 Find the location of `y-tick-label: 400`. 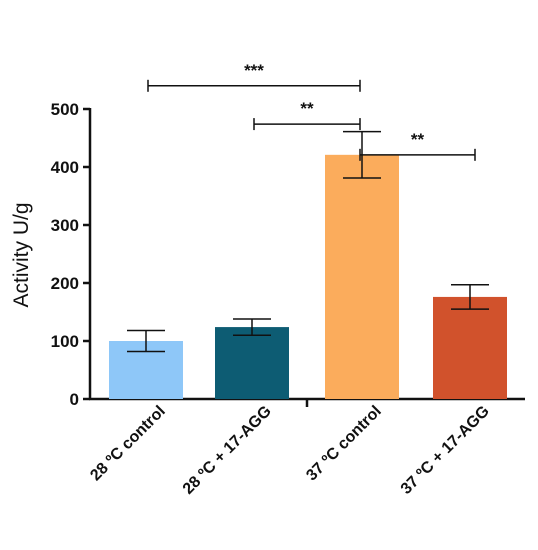

y-tick-label: 400 is located at coordinates (65, 167).